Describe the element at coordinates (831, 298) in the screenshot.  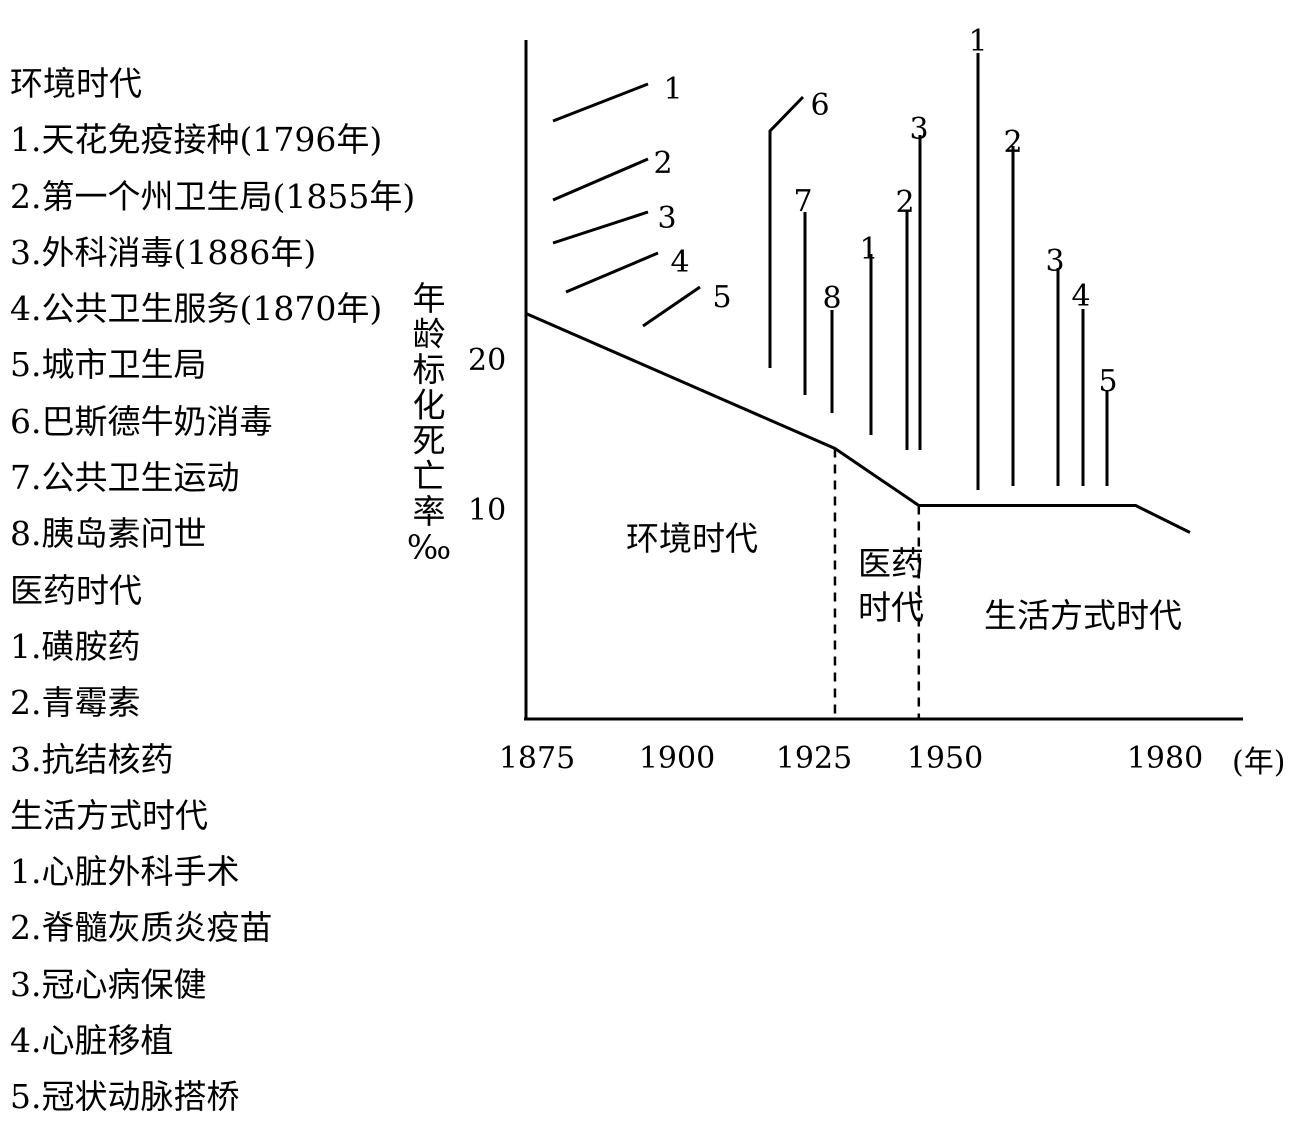
I see `milestone-label: 8` at that location.